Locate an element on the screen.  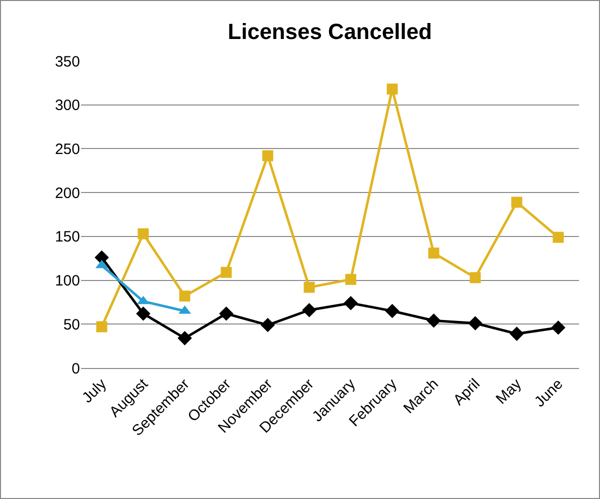
y-tick-label: 100 is located at coordinates (67, 281).